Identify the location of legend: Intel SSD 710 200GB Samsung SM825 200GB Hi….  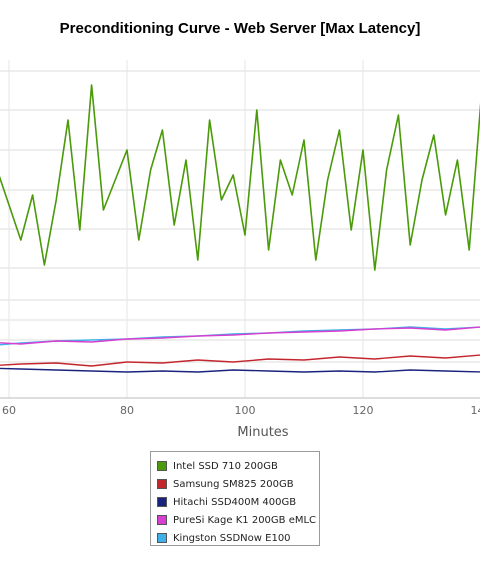
(235, 498).